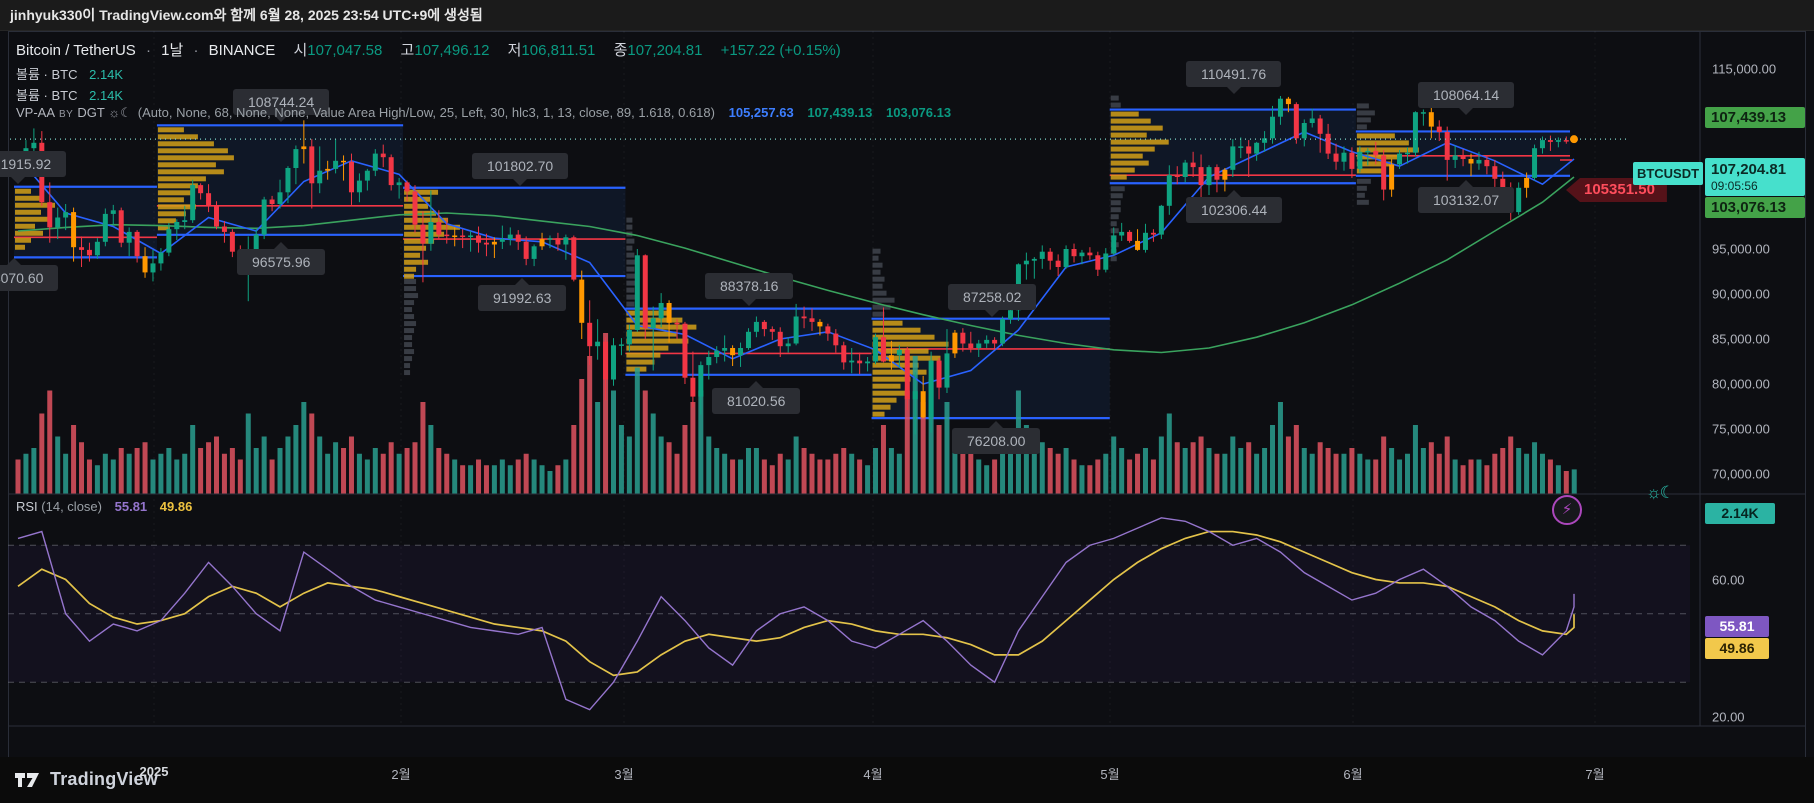 The height and width of the screenshot is (803, 1814). What do you see at coordinates (1734, 186) in the screenshot?
I see `bar-countdown: 09:05:56` at bounding box center [1734, 186].